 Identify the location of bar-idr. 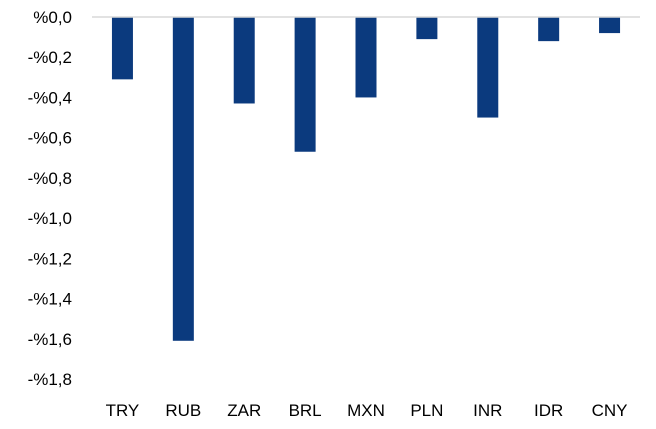
(549, 29).